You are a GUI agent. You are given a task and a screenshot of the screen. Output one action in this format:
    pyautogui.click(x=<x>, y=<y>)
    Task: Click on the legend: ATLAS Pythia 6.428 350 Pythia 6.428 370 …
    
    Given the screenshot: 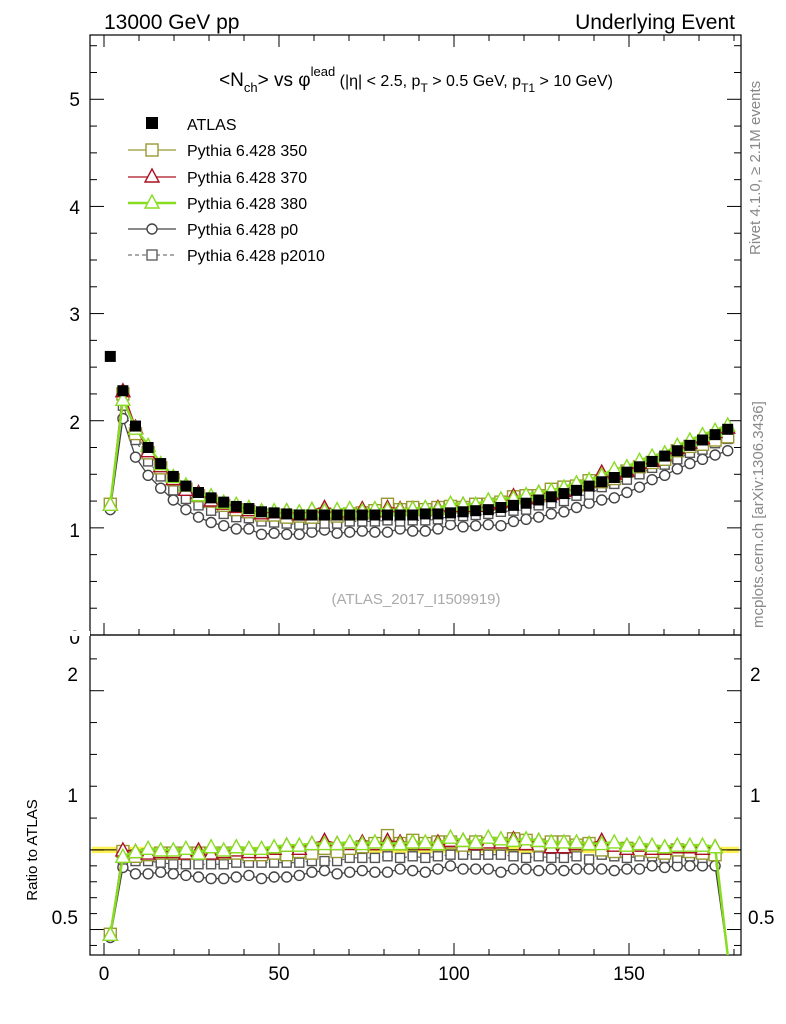 What is the action you would take?
    pyautogui.click(x=226, y=191)
    